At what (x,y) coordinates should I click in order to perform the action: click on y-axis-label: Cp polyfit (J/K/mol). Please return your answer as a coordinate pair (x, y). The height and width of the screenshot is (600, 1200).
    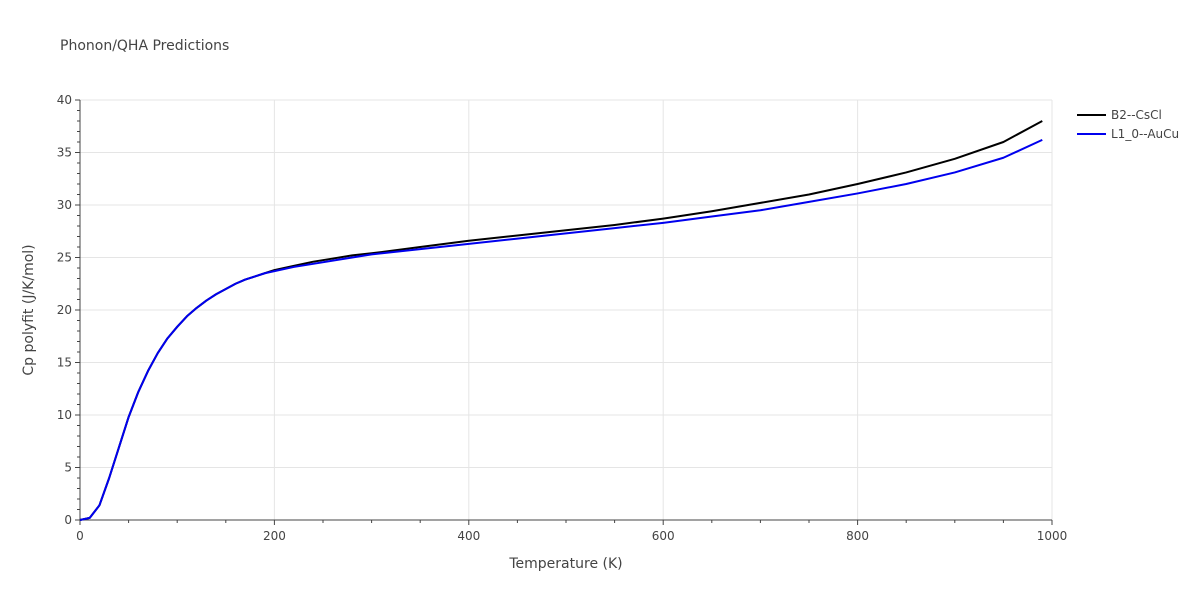
    Looking at the image, I should click on (29, 309).